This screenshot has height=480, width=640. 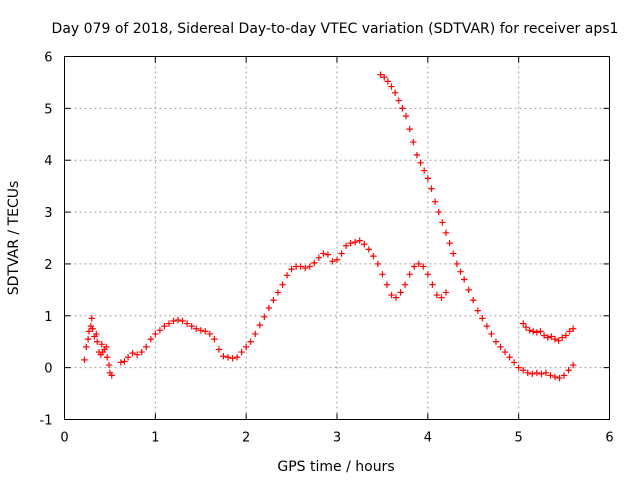 What do you see at coordinates (337, 438) in the screenshot?
I see `x-tick-label: 3` at bounding box center [337, 438].